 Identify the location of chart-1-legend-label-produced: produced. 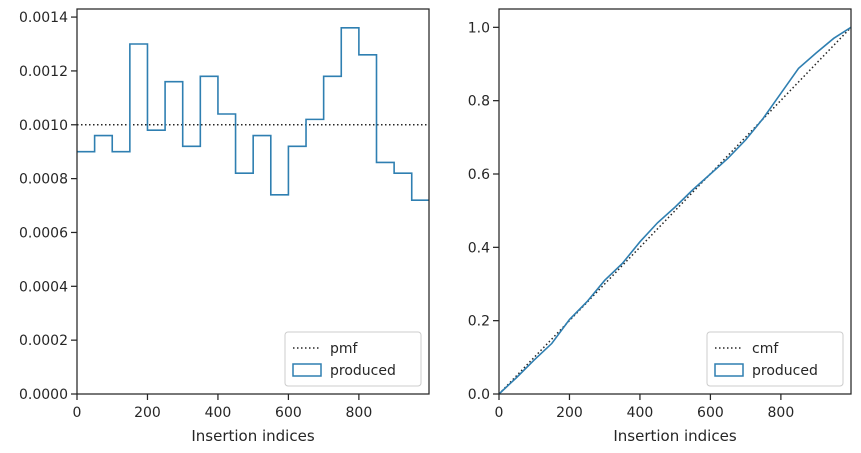
(363, 371).